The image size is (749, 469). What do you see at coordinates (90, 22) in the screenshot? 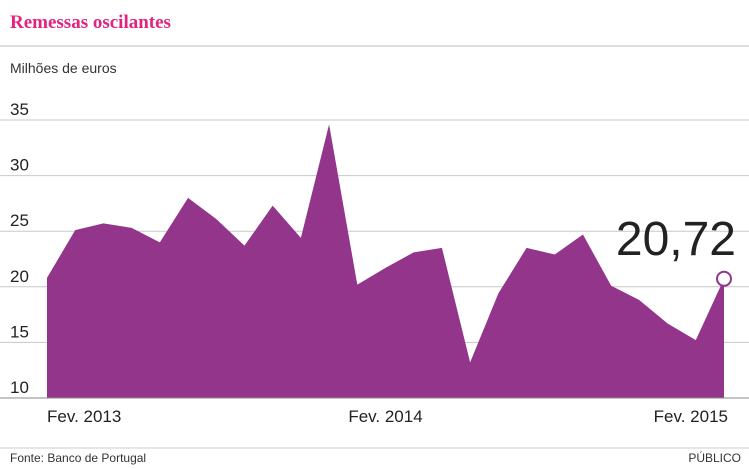
I see `chart-title: Remessas oscilantes` at bounding box center [90, 22].